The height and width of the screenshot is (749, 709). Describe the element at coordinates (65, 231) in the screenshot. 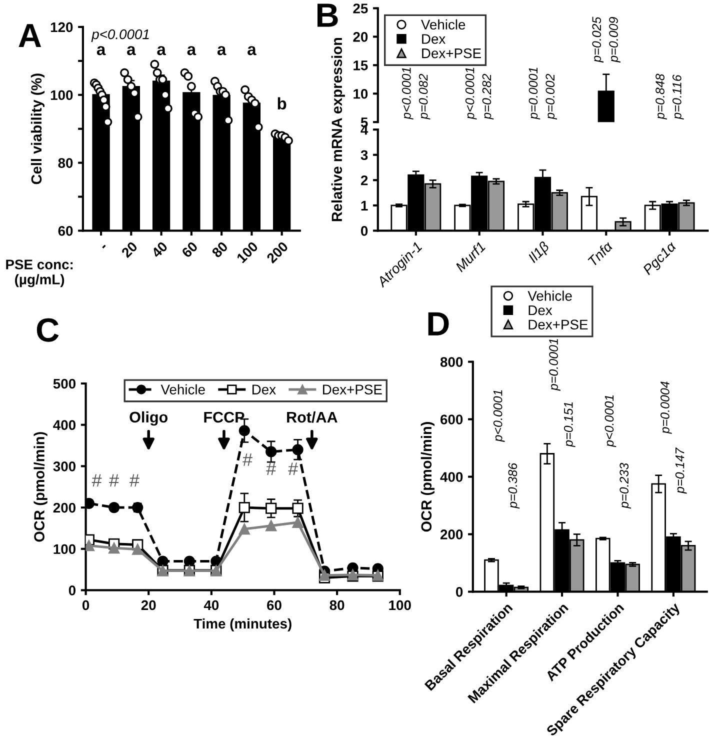

I see `y-tick-label: 60` at that location.